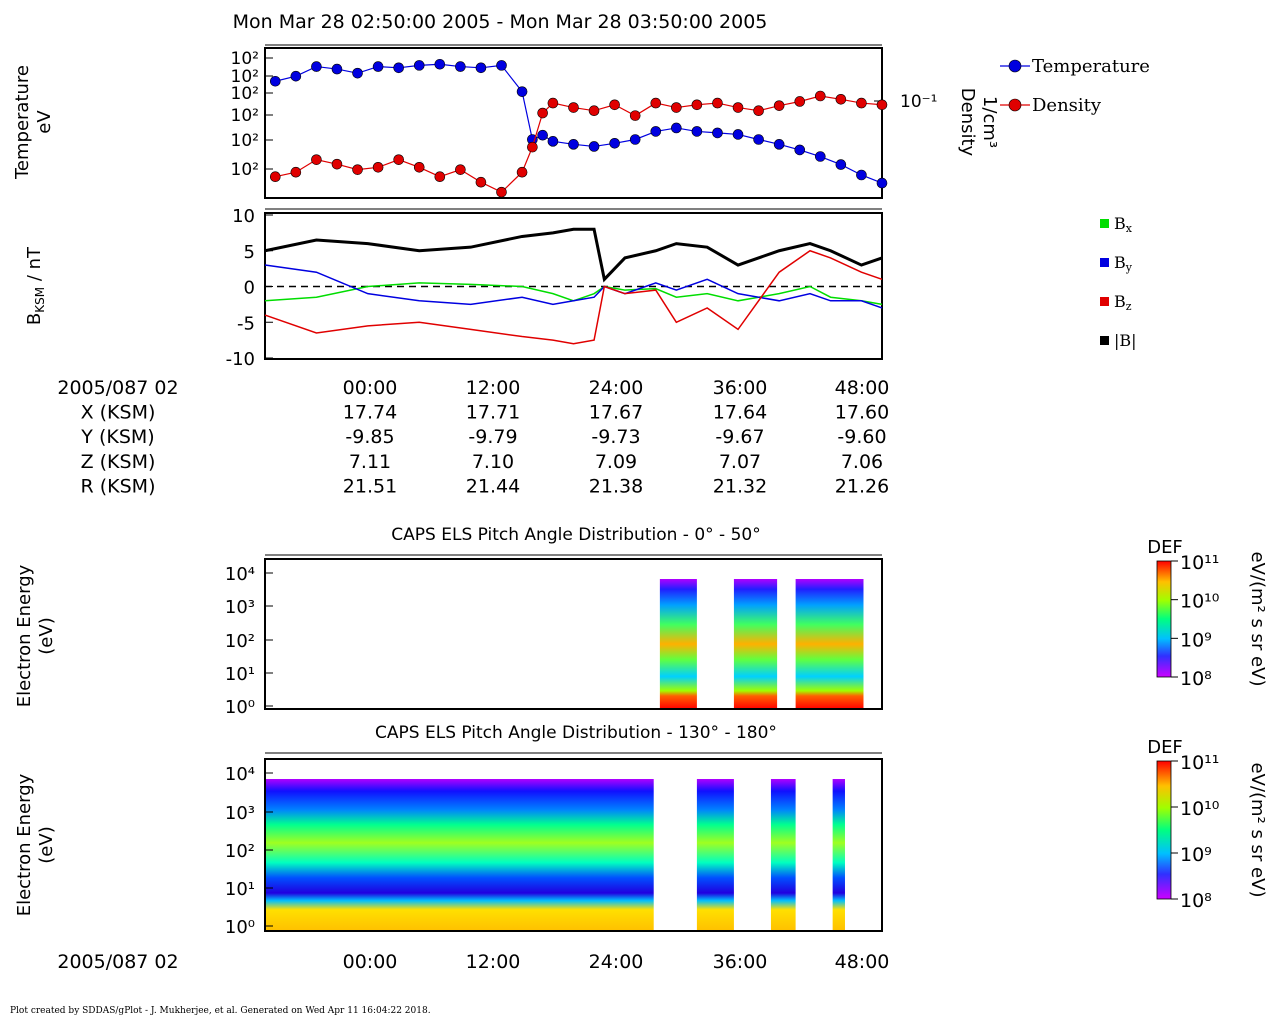 The height and width of the screenshot is (1024, 1280). Describe the element at coordinates (249, 851) in the screenshot. I see `els-130-180-y-ticks: 10⁴ 10³ 10² 10¹ 10⁰` at that location.